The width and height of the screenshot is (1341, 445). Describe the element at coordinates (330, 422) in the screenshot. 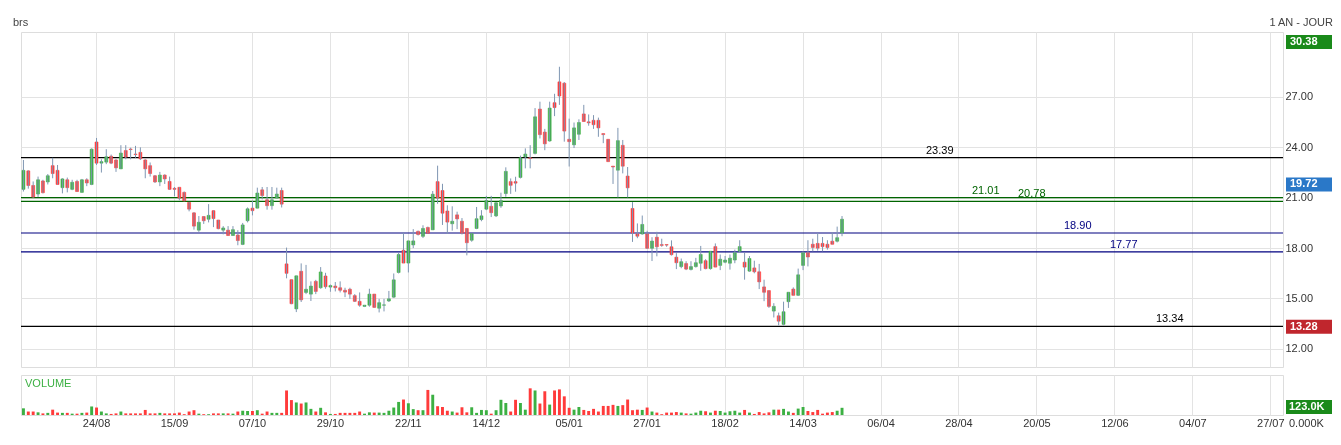

I see `category-label: 29/10` at that location.